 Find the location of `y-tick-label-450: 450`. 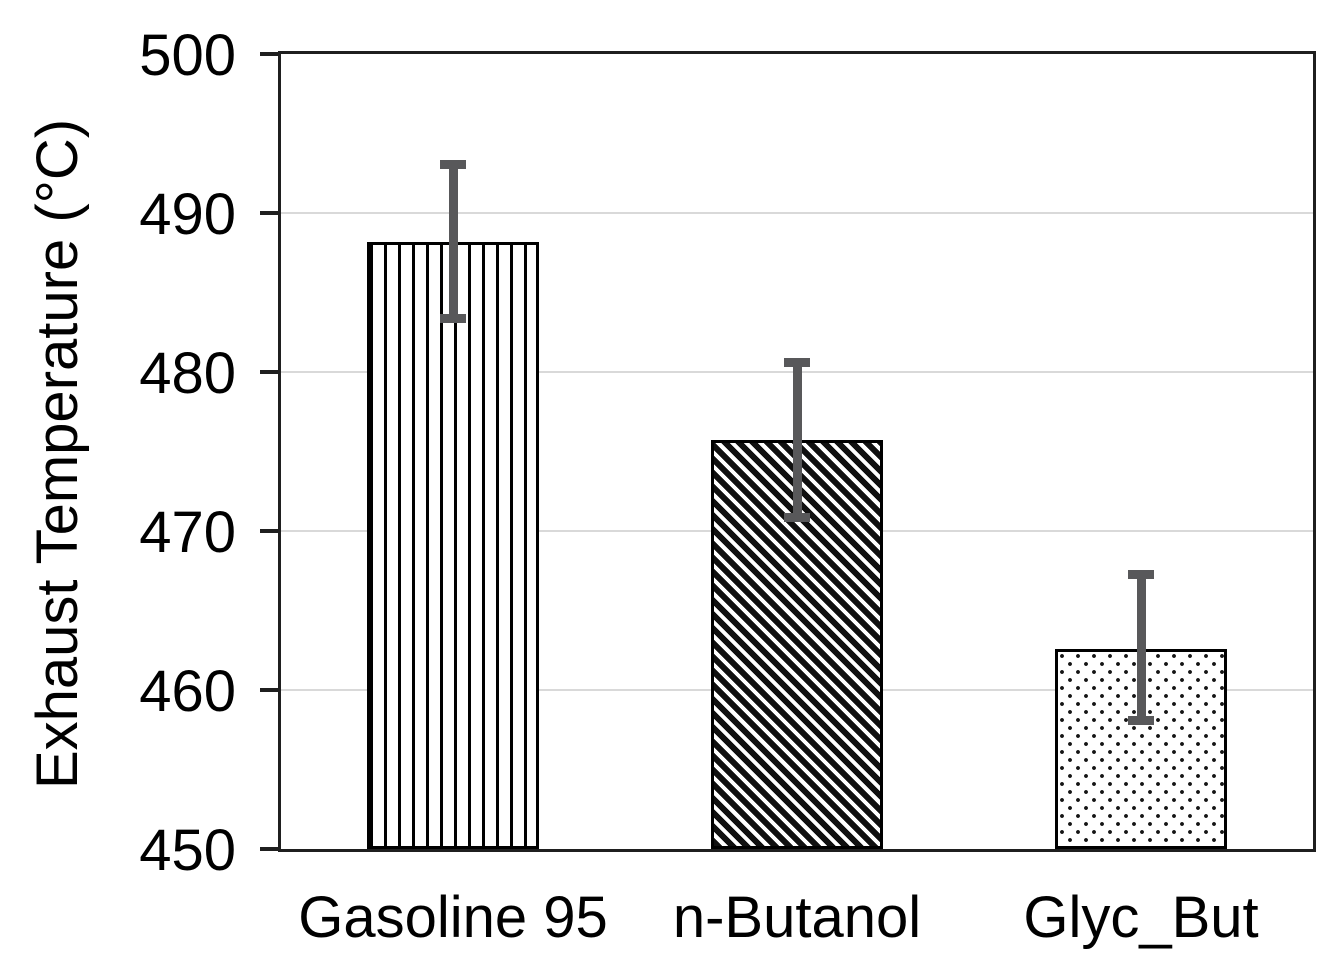

y-tick-label-450: 450 is located at coordinates (187, 850).